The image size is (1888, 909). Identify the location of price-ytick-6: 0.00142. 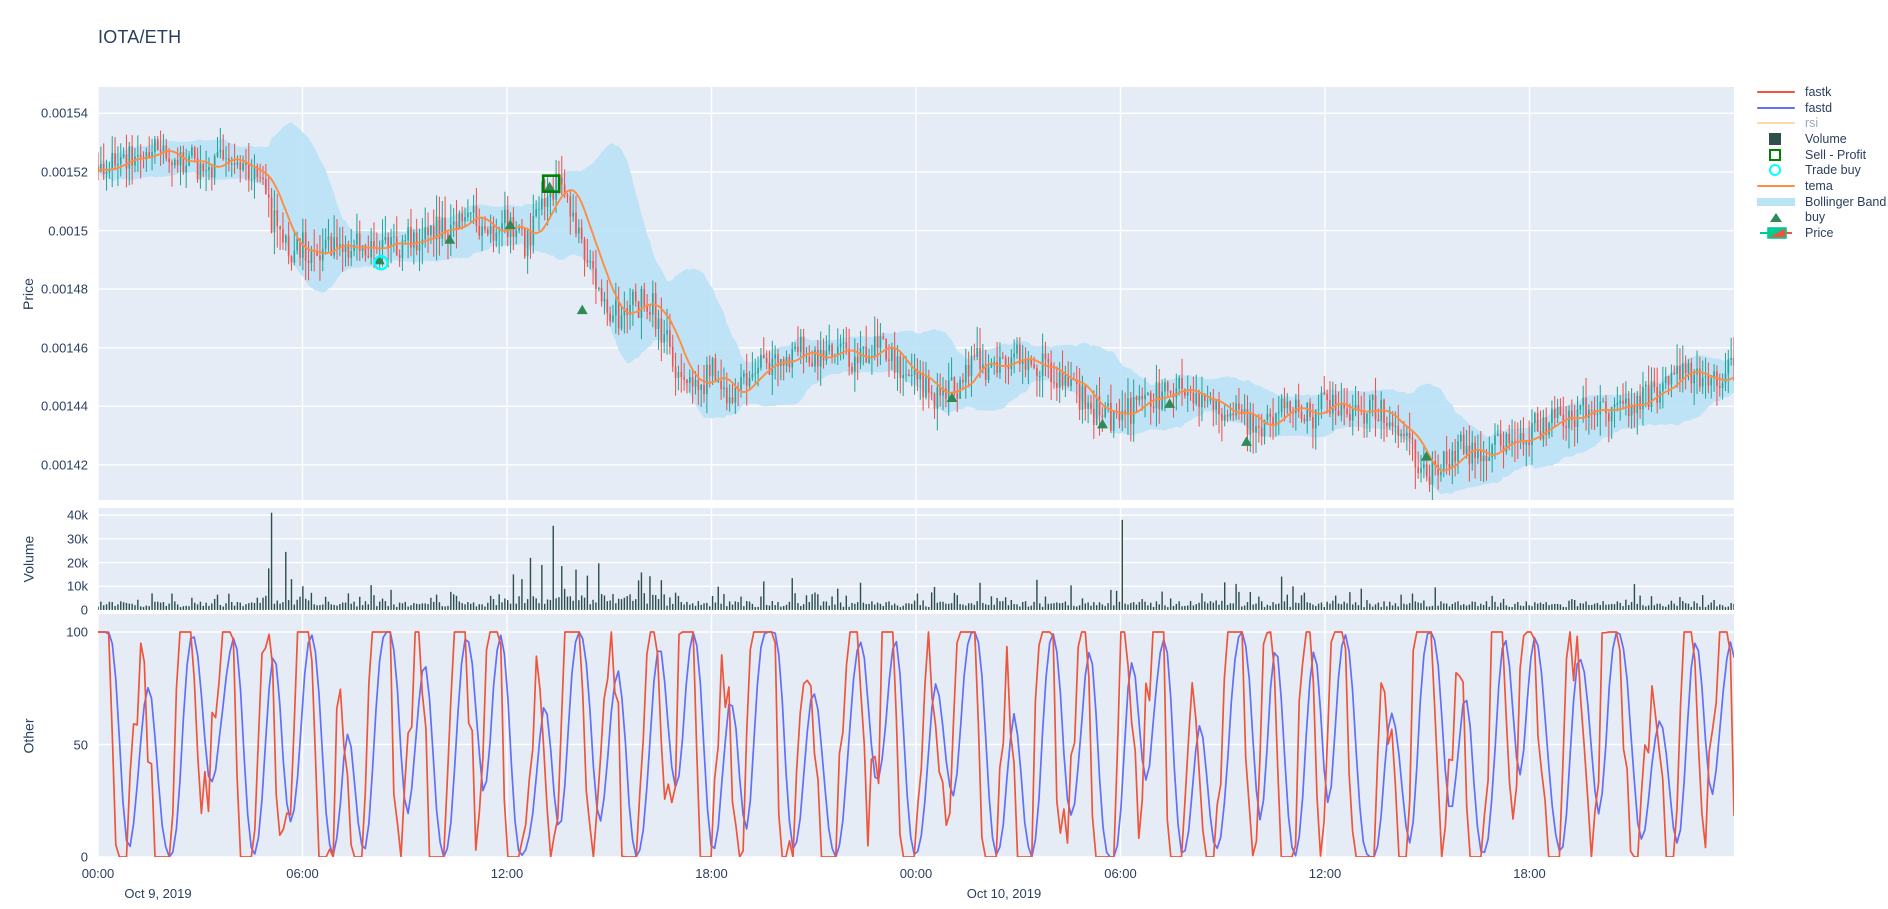
(64, 465).